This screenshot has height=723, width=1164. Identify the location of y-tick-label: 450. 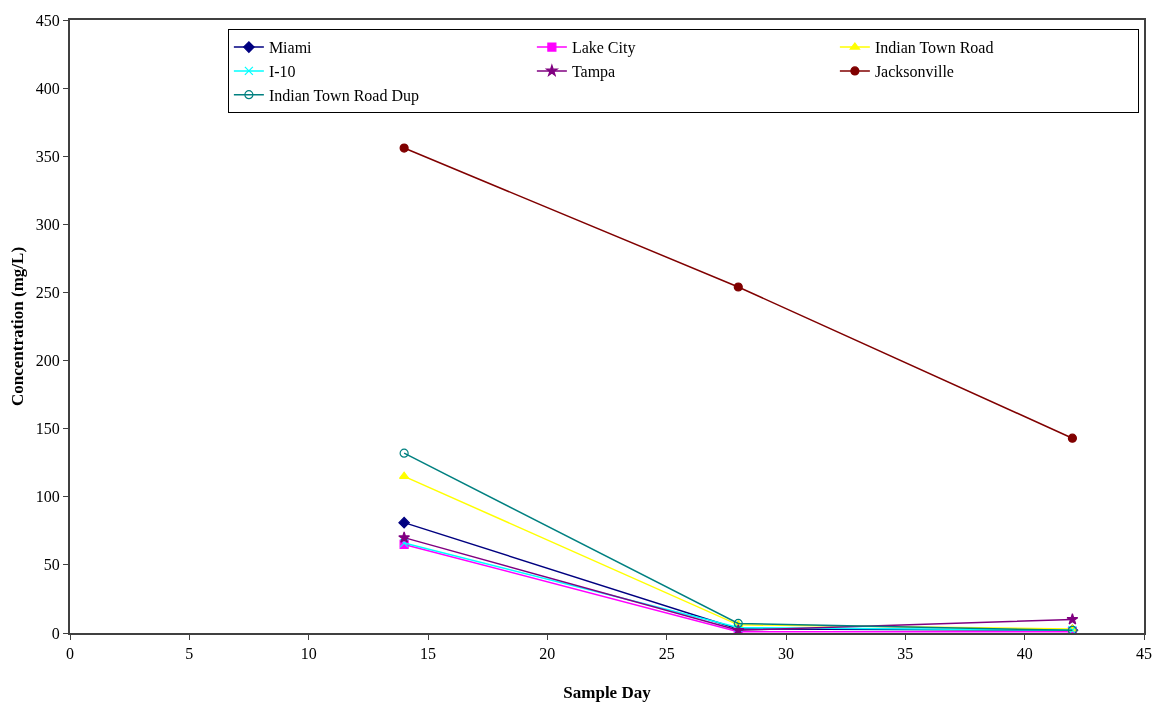
(47, 20).